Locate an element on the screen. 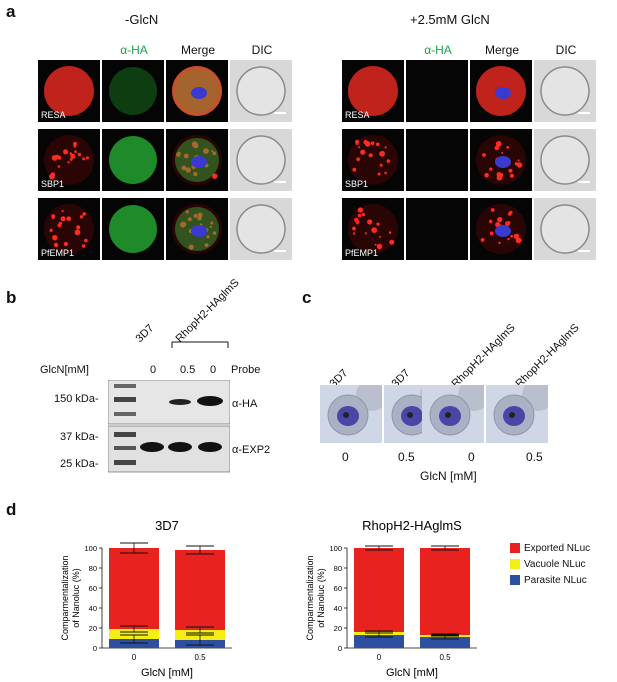 Image resolution: width=617 pixels, height=682 pixels. col-header-dic-right: DIC is located at coordinates (566, 50).